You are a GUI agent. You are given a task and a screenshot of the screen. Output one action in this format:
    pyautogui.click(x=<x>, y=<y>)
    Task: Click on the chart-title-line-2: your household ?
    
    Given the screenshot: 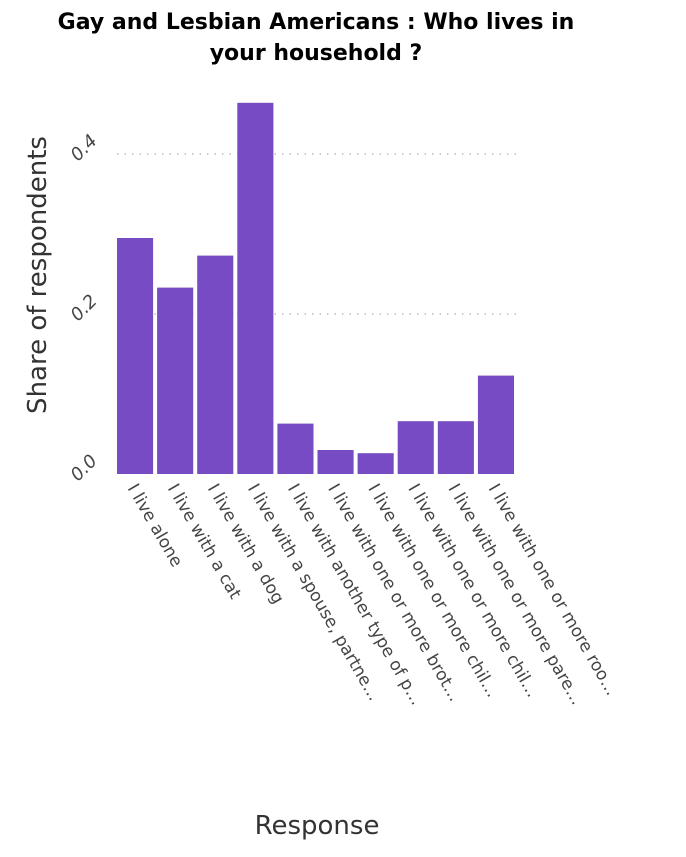 What is the action you would take?
    pyautogui.click(x=316, y=53)
    